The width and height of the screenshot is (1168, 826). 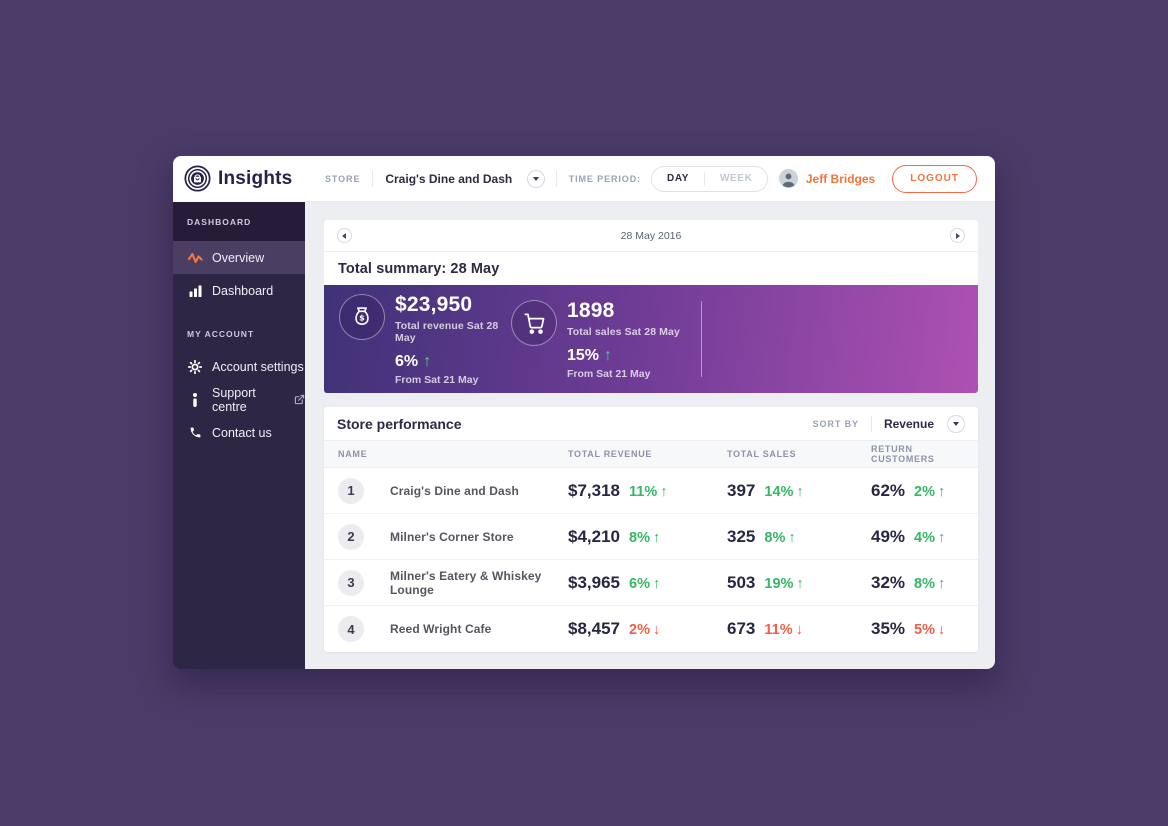 I want to click on revenue-change: 8%, so click(x=644, y=538).